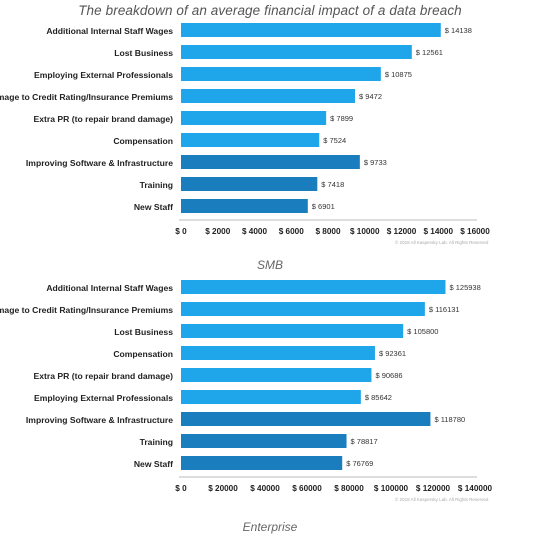 Image resolution: width=540 pixels, height=540 pixels. Describe the element at coordinates (449, 419) in the screenshot. I see `enterprise-value-label: $ 118780` at that location.